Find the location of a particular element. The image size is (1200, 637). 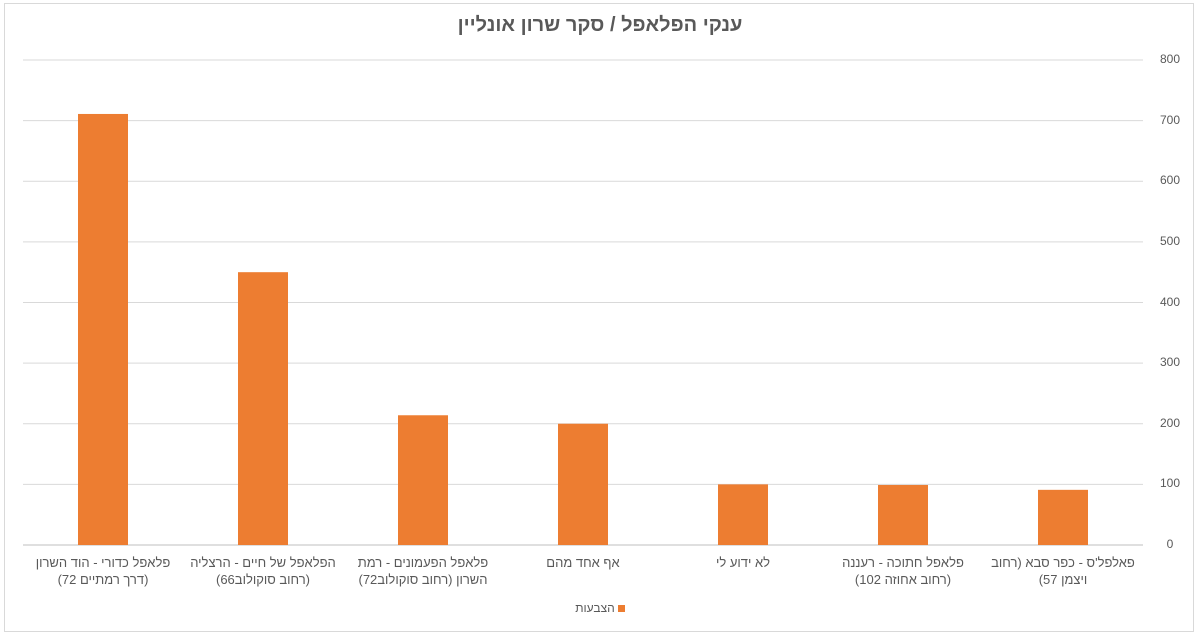

legend: הצבעות is located at coordinates (600, 608).